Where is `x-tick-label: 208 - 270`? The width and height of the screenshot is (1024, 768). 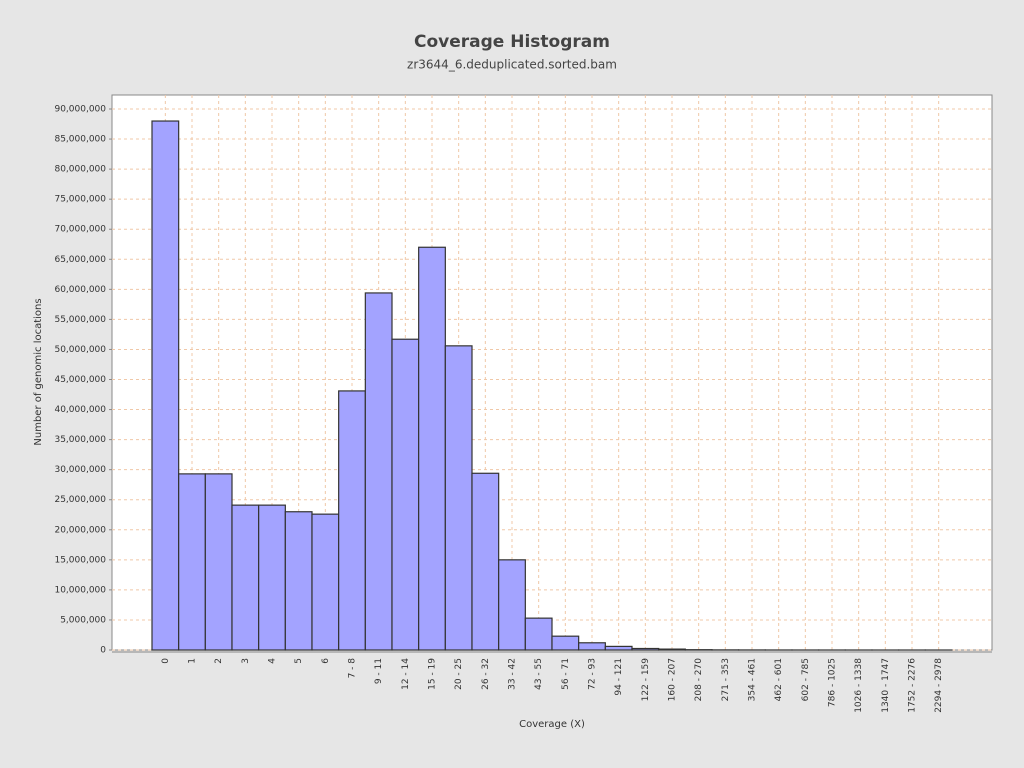 x-tick-label: 208 - 270 is located at coordinates (699, 680).